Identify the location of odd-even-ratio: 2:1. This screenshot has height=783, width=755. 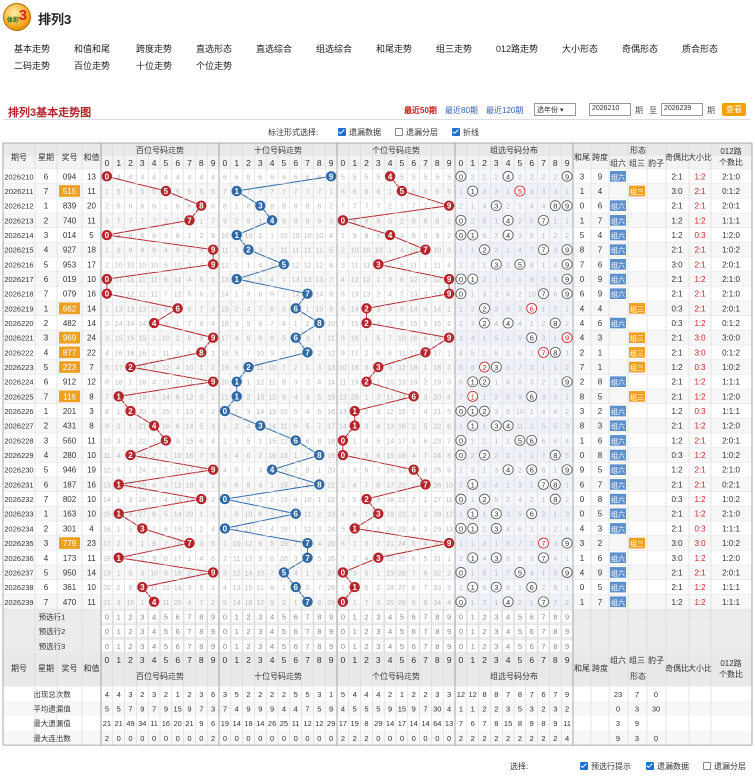
(677, 250).